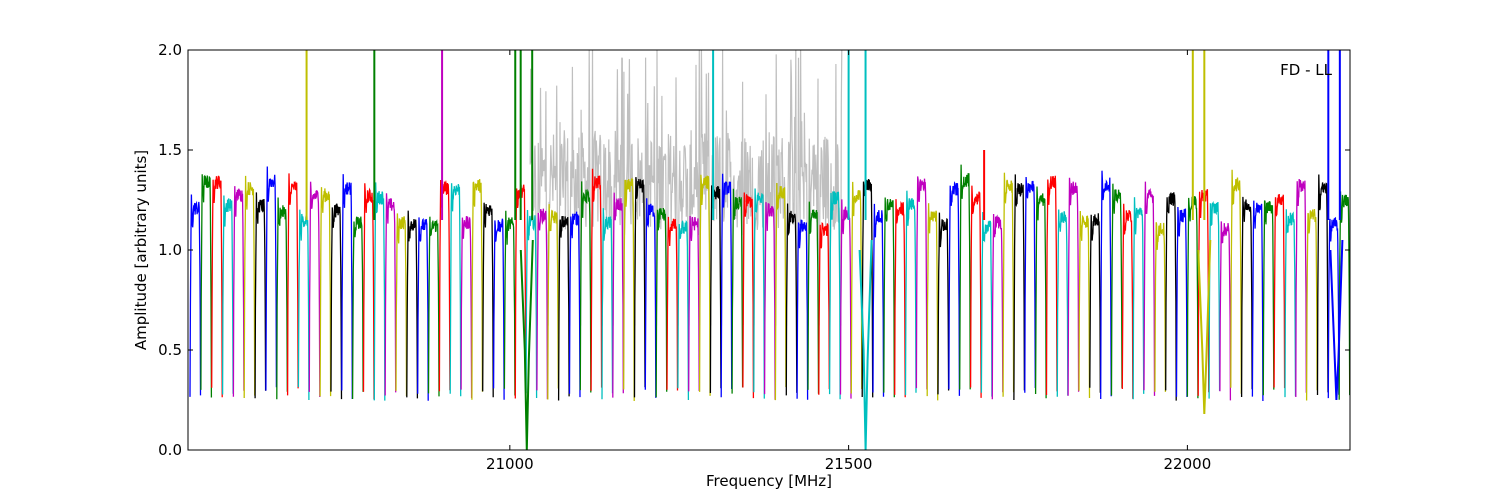 The image size is (1500, 500). I want to click on y-tick-label: 0.5, so click(170, 350).